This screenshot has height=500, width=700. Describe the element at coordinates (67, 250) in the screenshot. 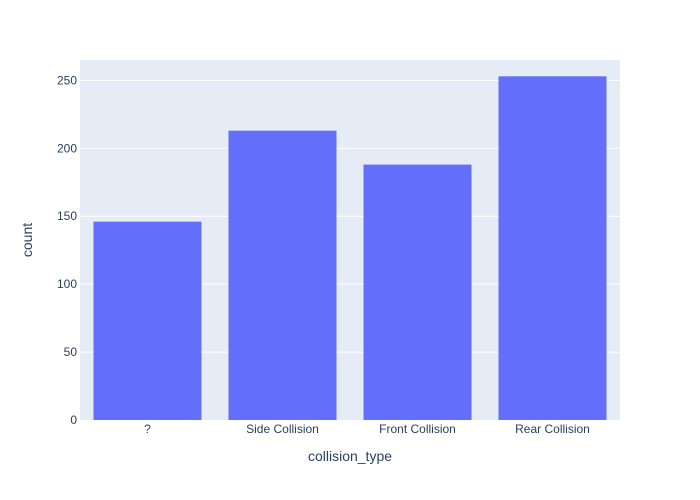

I see `y-tick-labels: 0 50 100 150 200 250` at that location.